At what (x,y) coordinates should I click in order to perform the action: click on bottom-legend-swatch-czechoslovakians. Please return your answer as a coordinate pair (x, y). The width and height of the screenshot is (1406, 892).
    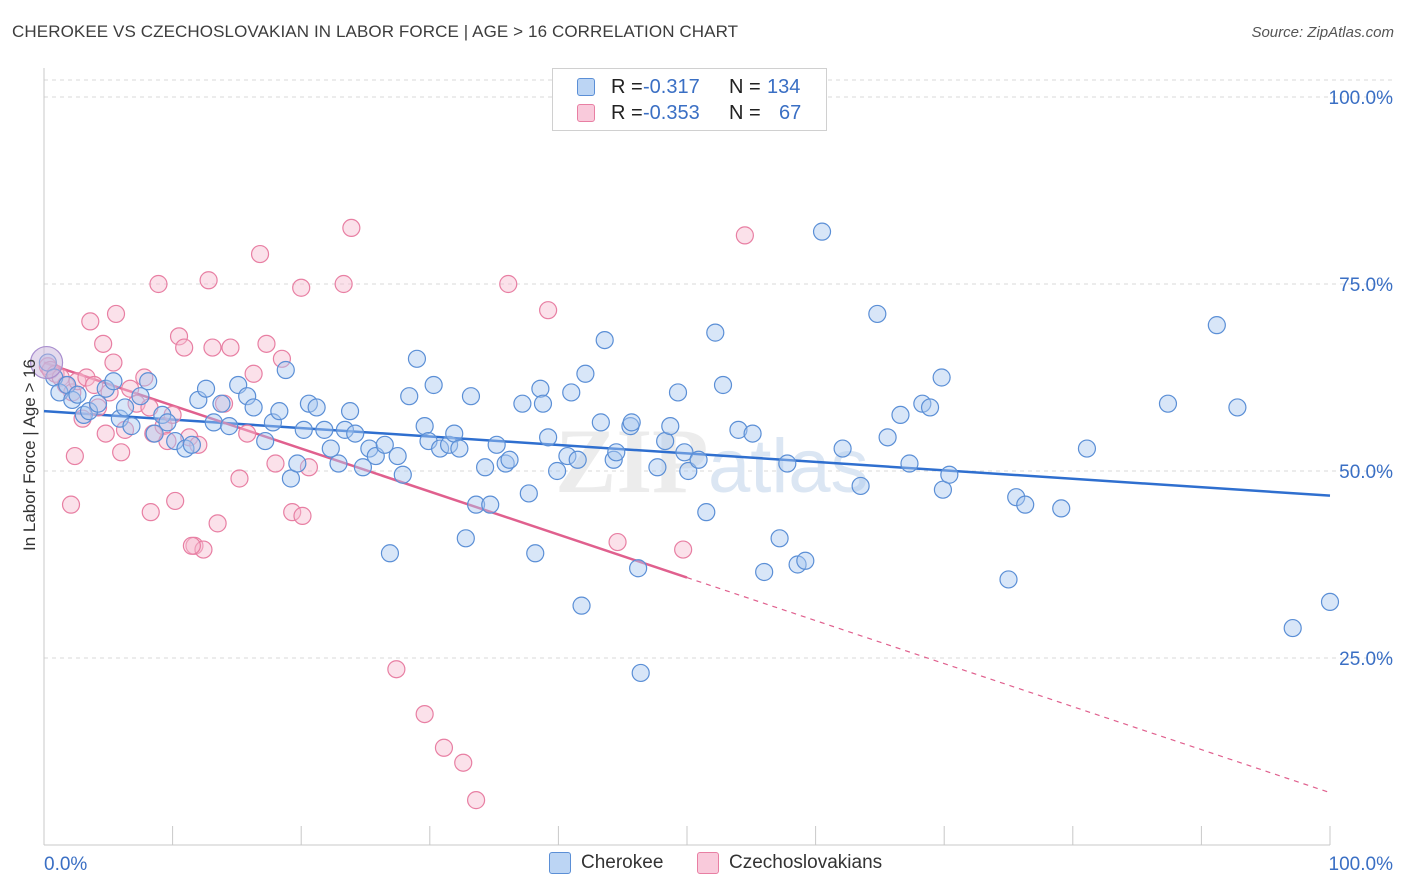
    Looking at the image, I should click on (708, 863).